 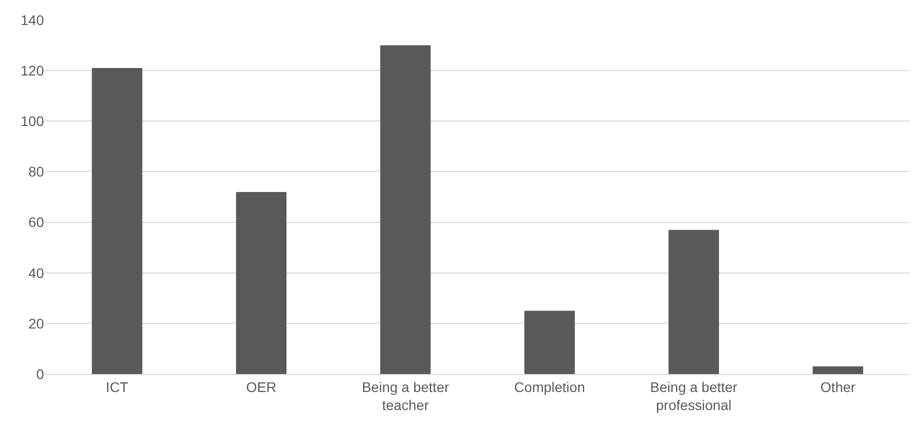 I want to click on x-tick-label: Being a better teacher, so click(x=406, y=395).